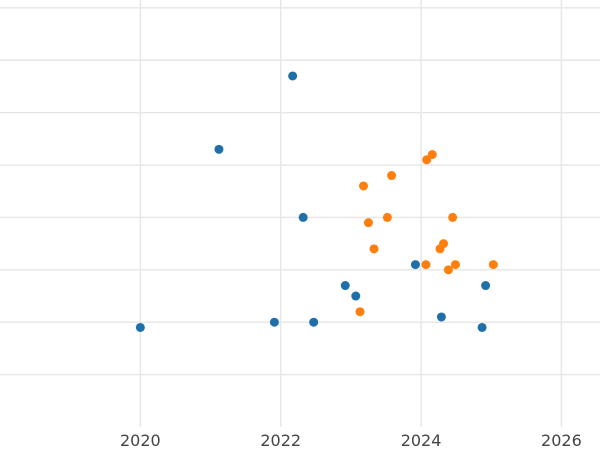  I want to click on x-tick-label: 2020, so click(140, 440).